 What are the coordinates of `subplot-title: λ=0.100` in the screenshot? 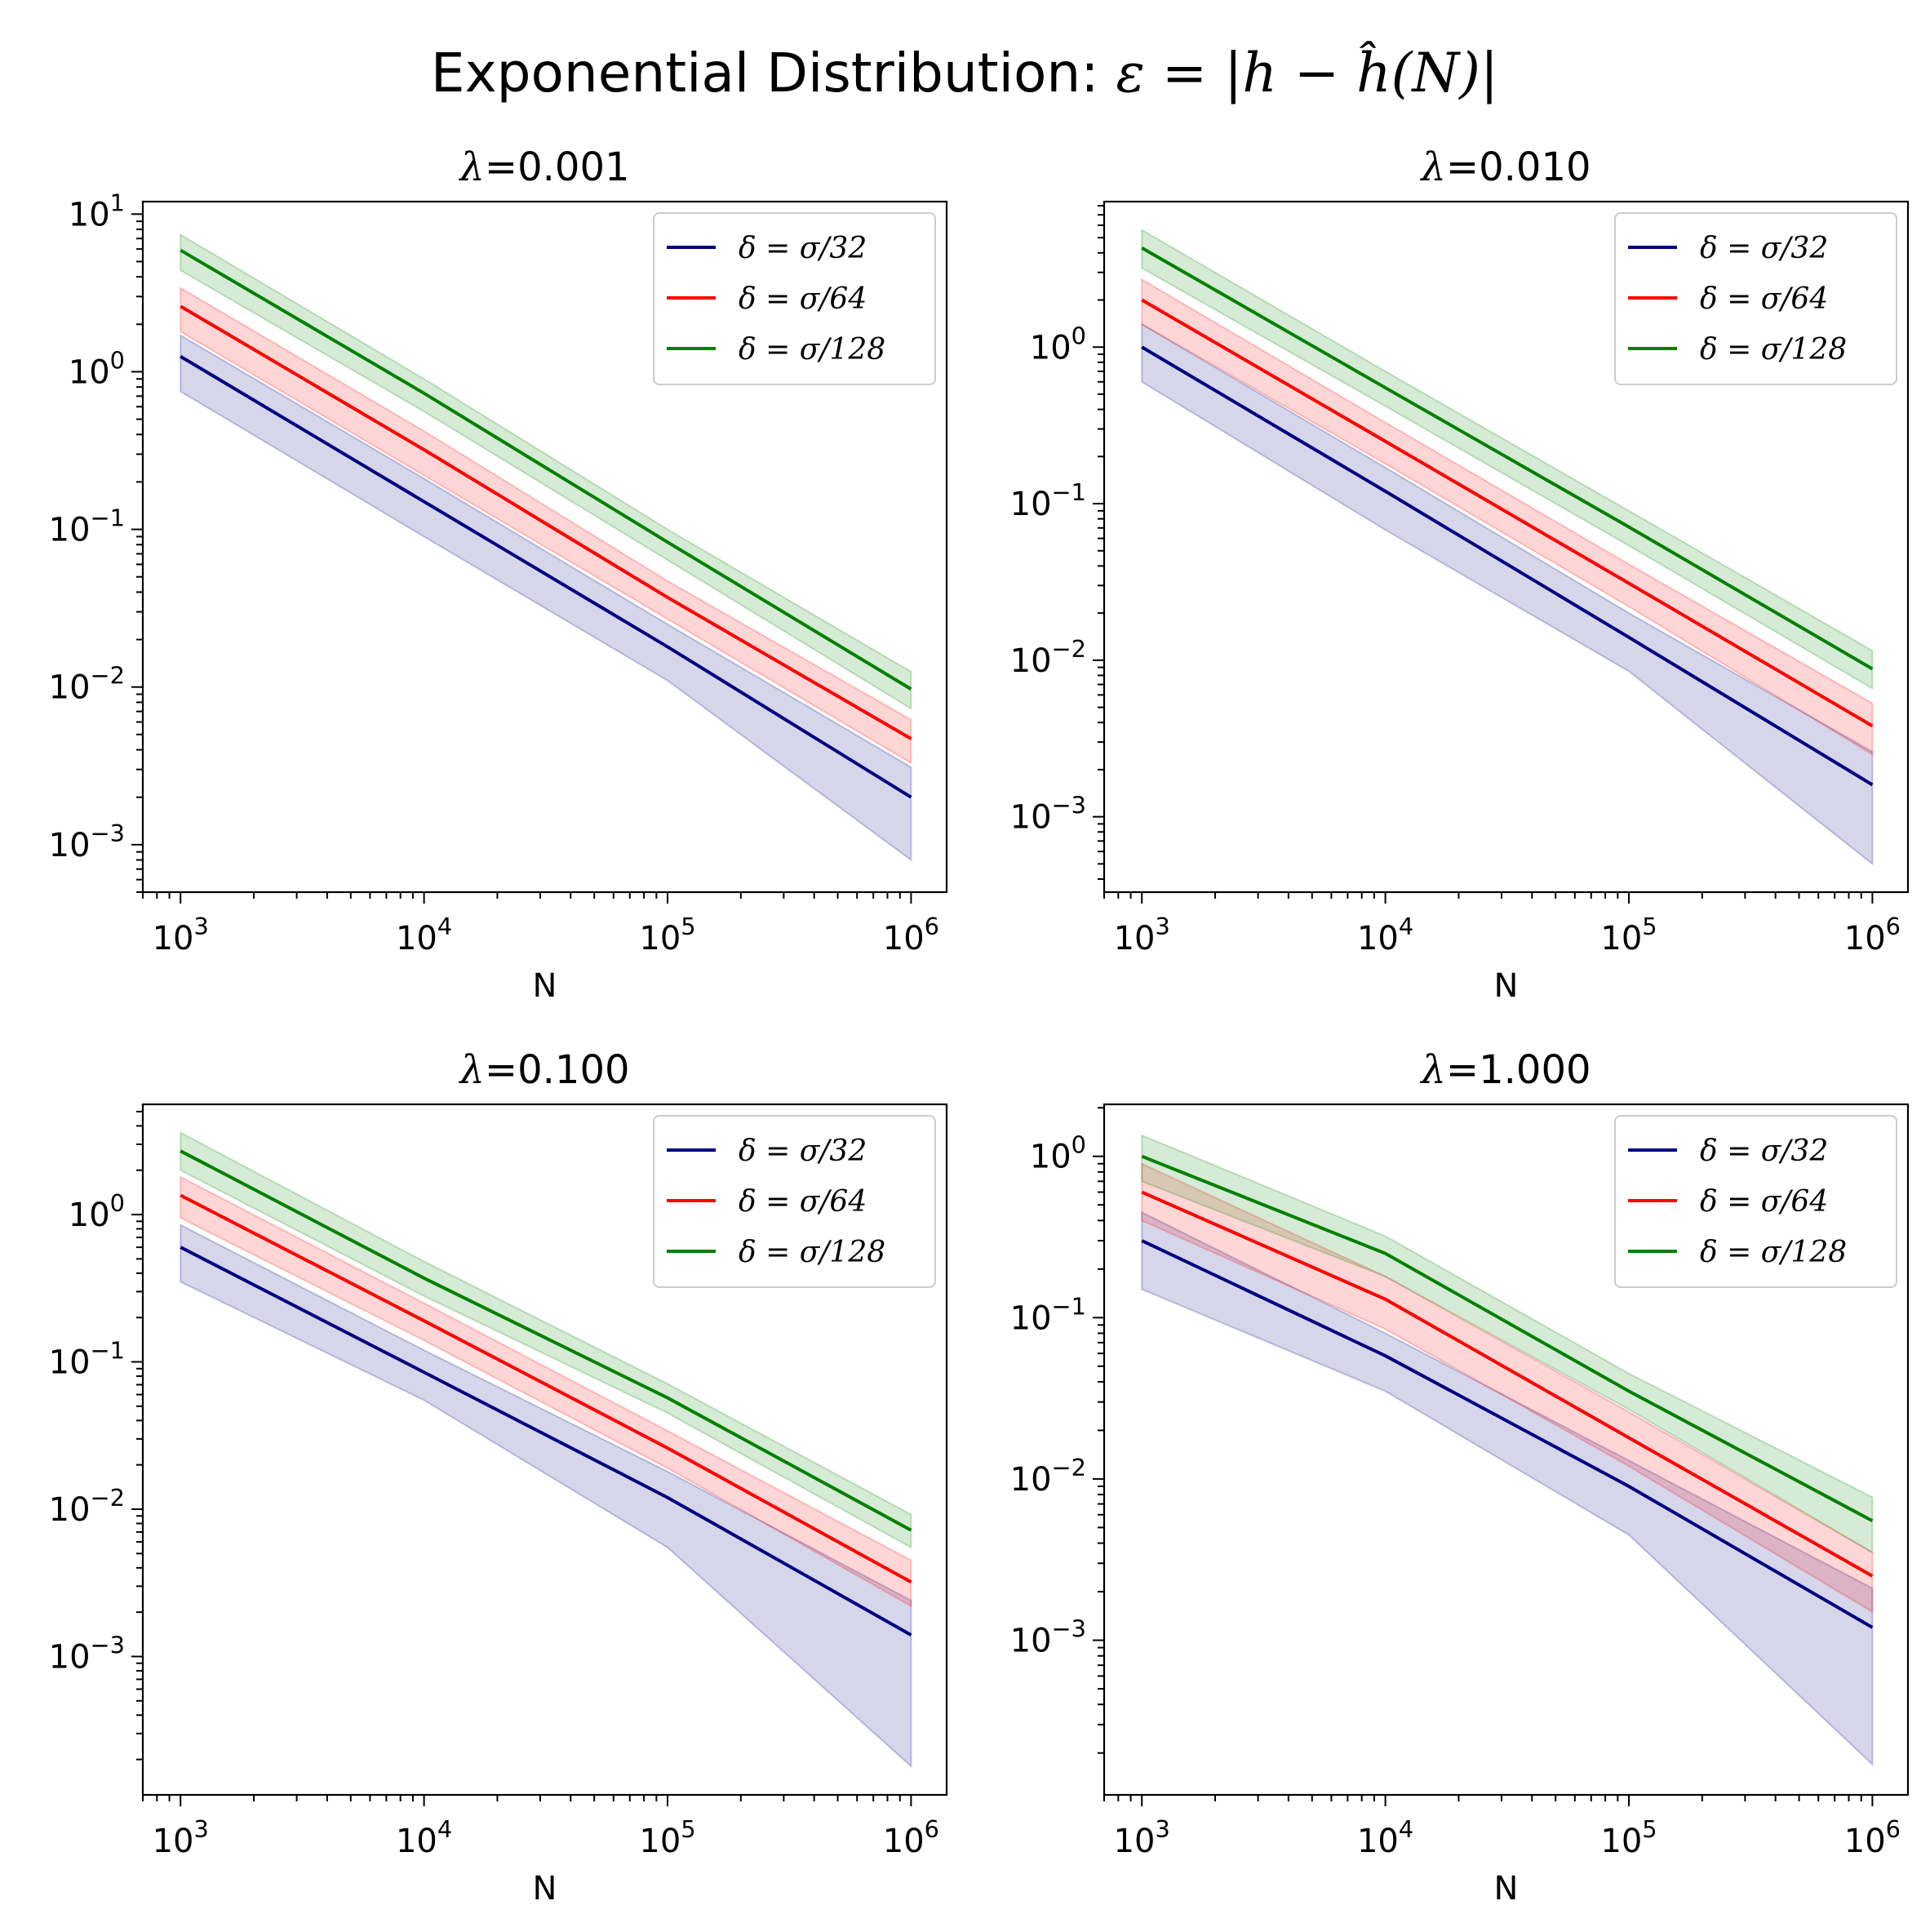 It's located at (543, 1070).